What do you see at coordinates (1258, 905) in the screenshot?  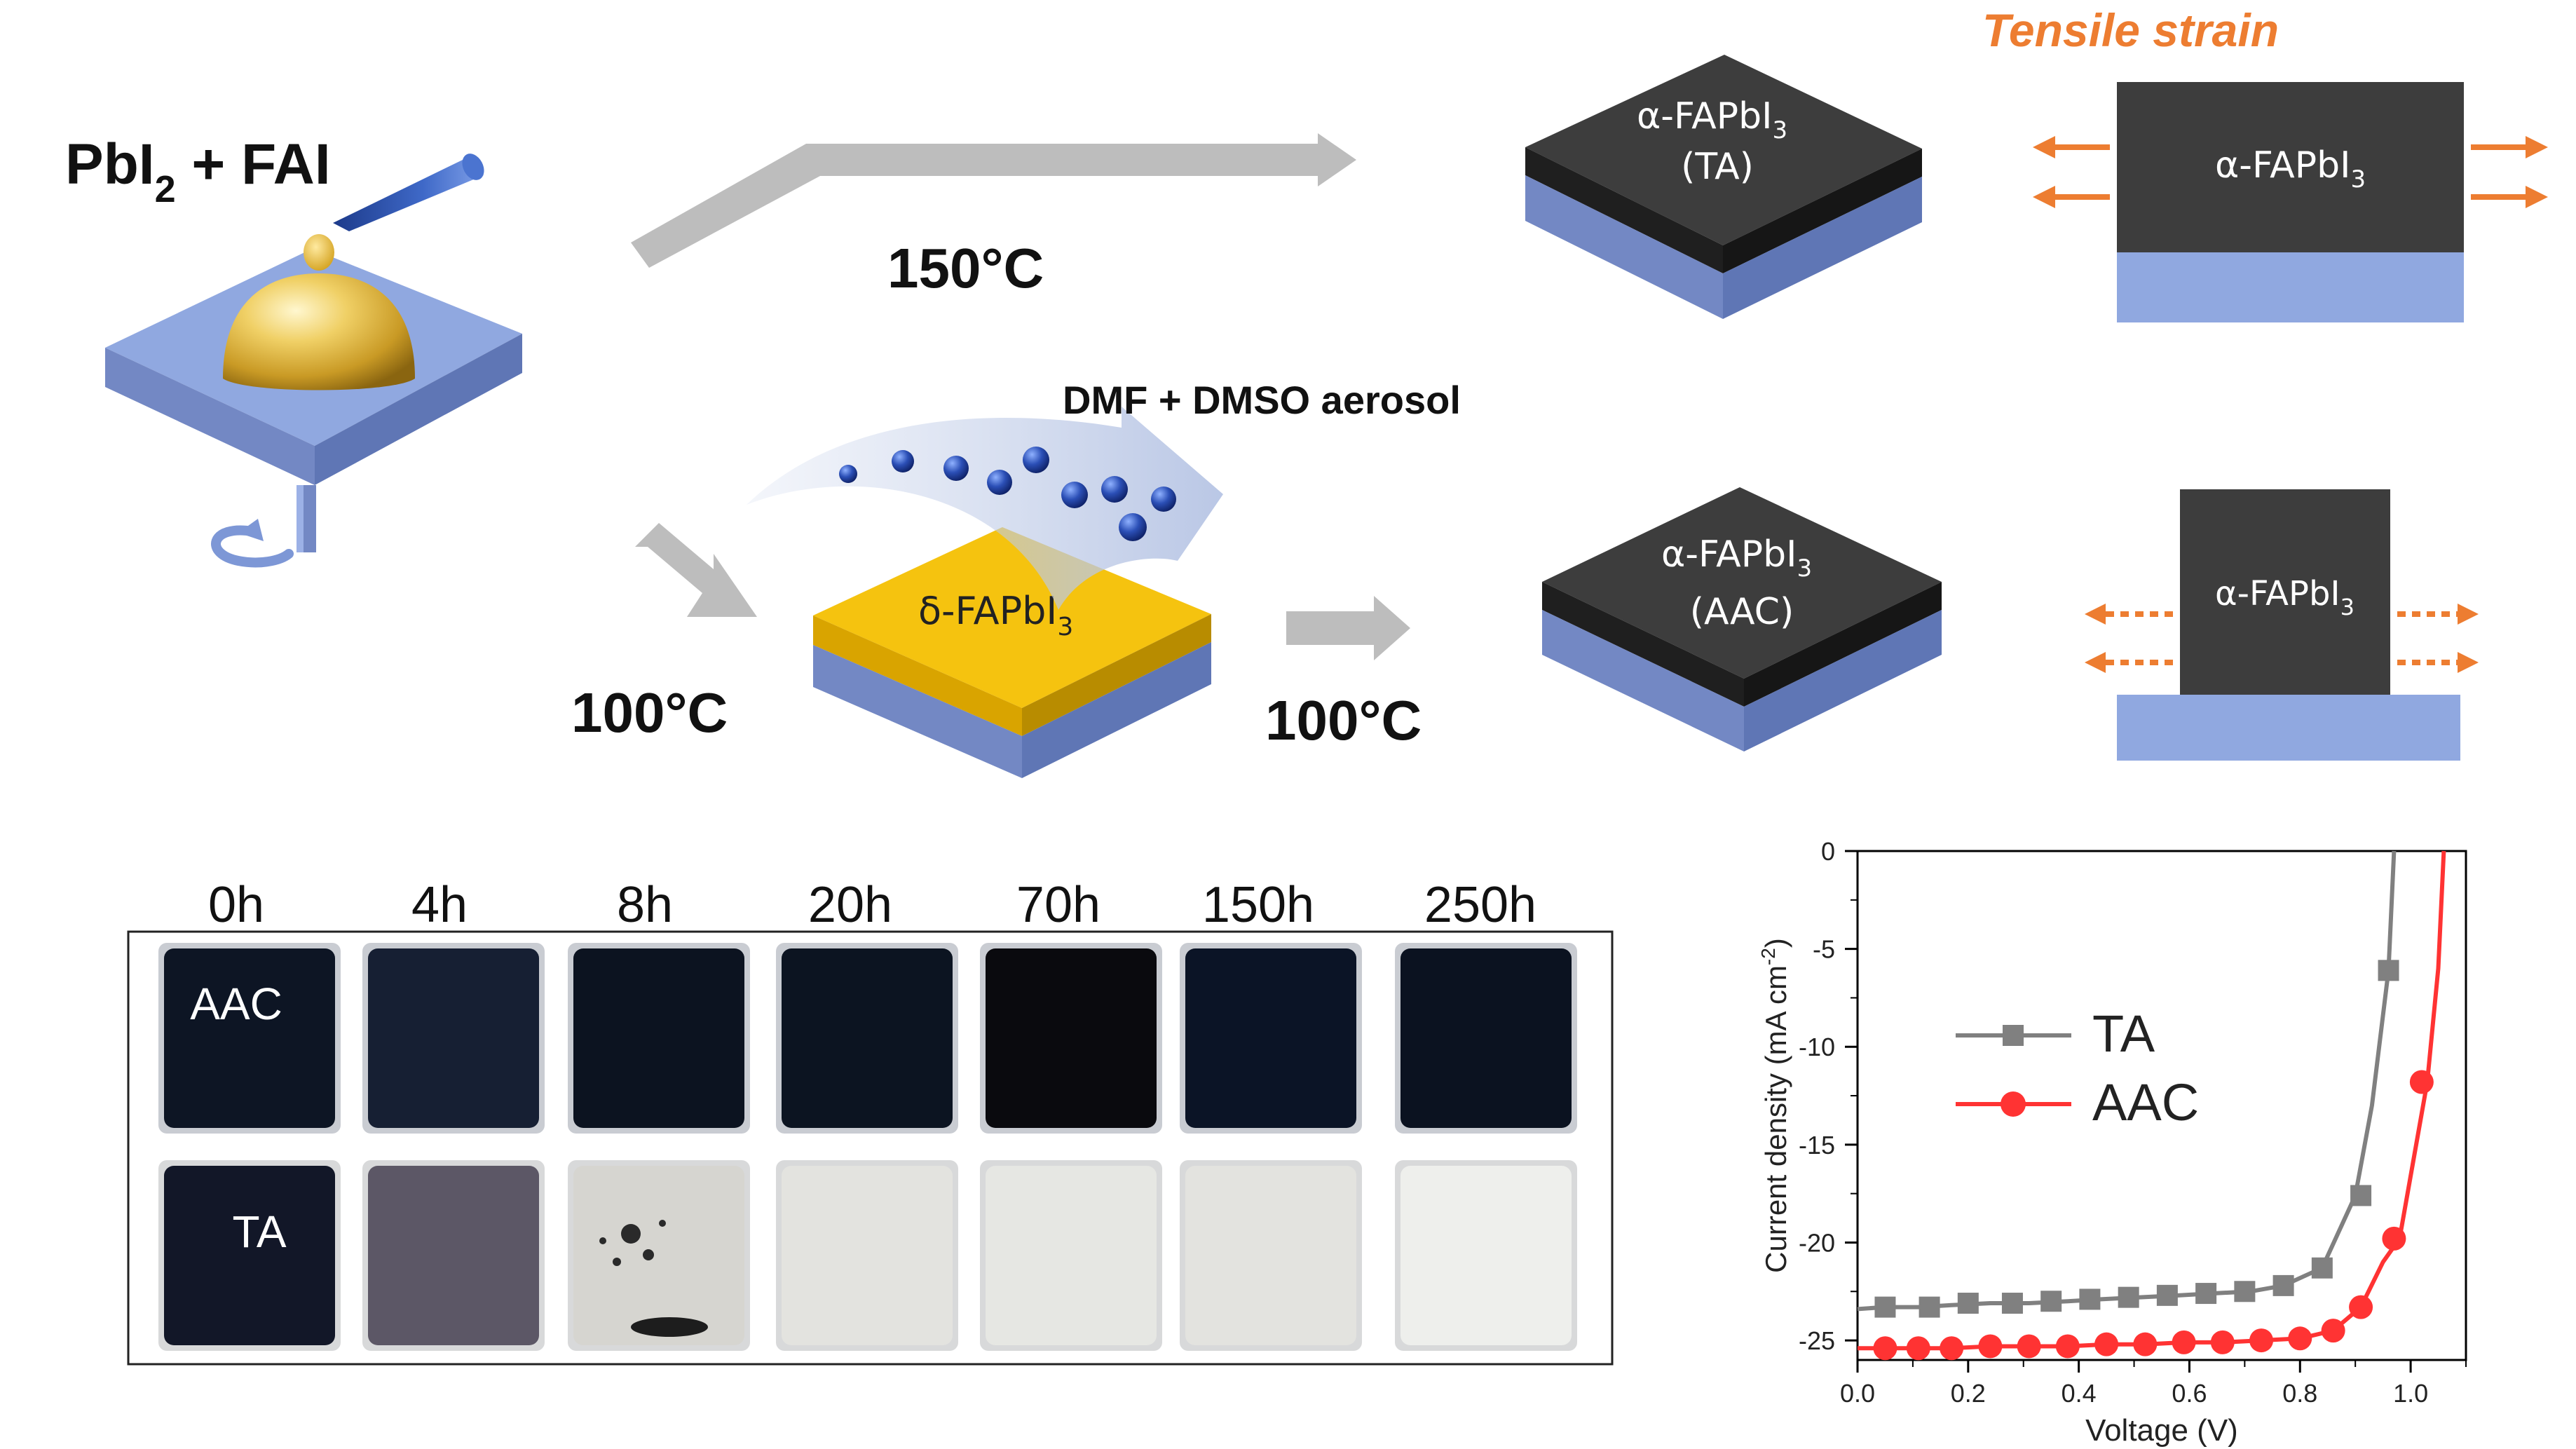 I see `time-label: 150h` at bounding box center [1258, 905].